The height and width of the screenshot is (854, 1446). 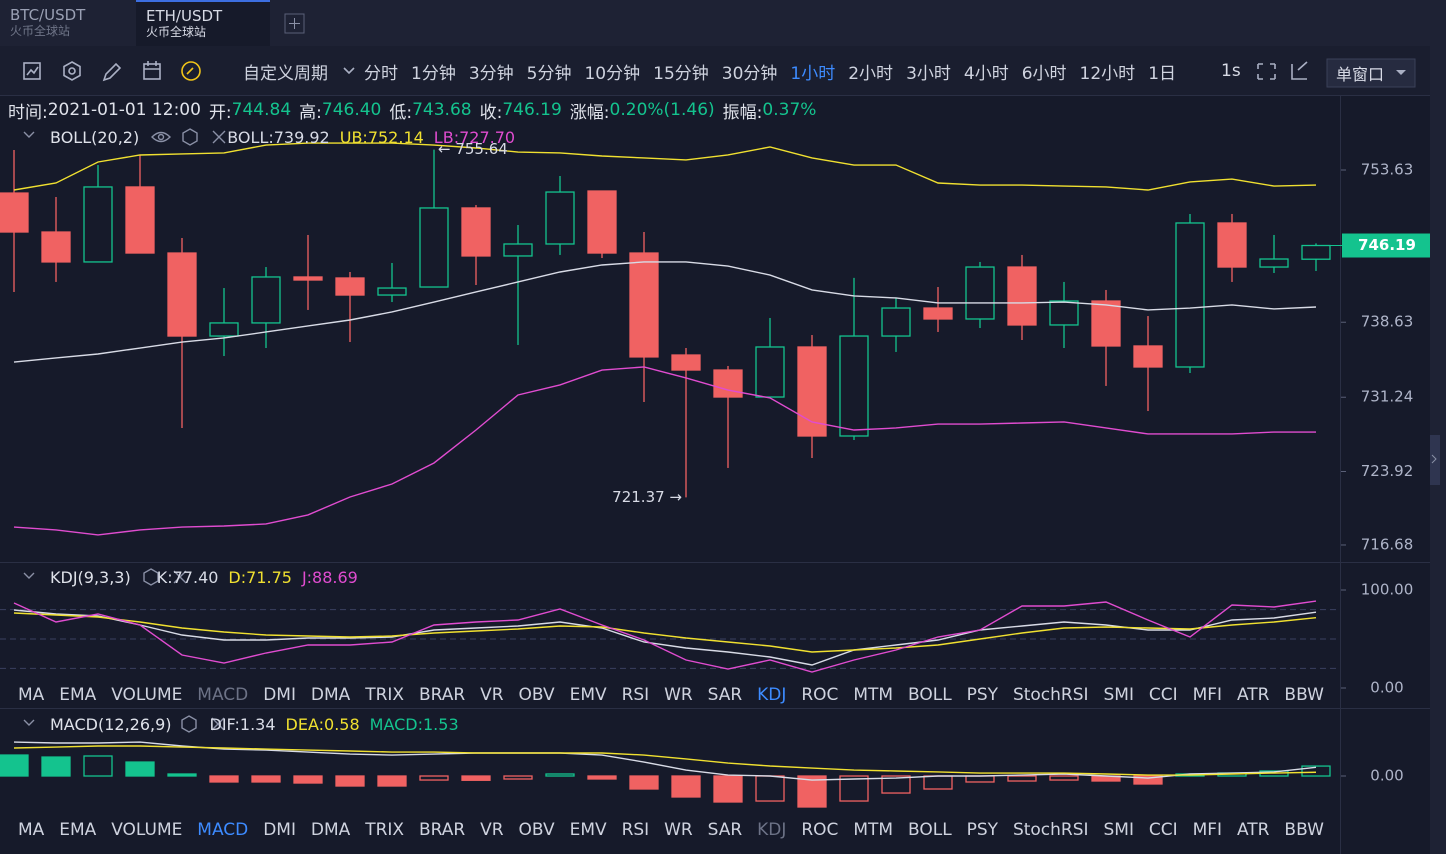 What do you see at coordinates (986, 73) in the screenshot?
I see `period: 4小时` at bounding box center [986, 73].